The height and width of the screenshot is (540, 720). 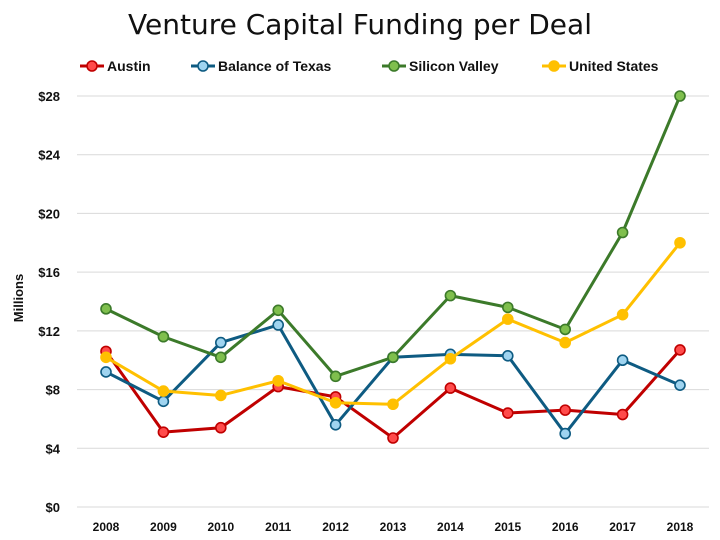 I want to click on legend-item: United States, so click(x=600, y=66).